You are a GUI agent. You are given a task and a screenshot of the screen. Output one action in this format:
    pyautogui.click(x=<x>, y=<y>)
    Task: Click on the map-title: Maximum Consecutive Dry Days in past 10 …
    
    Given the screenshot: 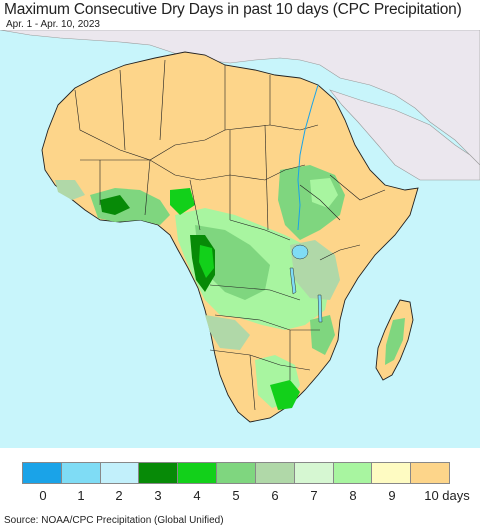 What is the action you would take?
    pyautogui.click(x=233, y=9)
    